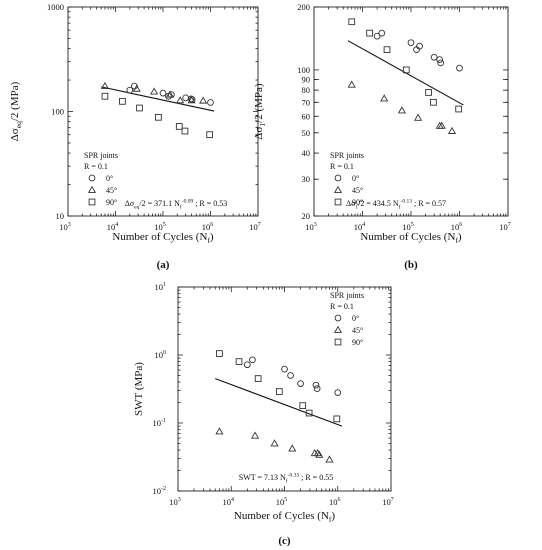 This screenshot has width=542, height=550. Describe the element at coordinates (303, 7) in the screenshot. I see `y-tick-label: 200` at that location.